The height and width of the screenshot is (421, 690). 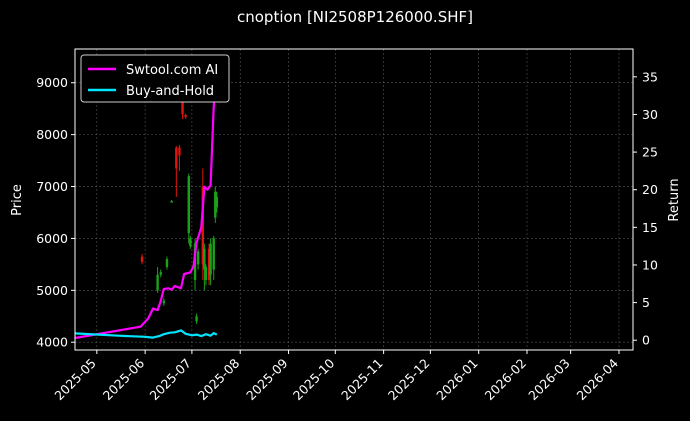 I want to click on y-axis-label: Price, so click(x=17, y=200).